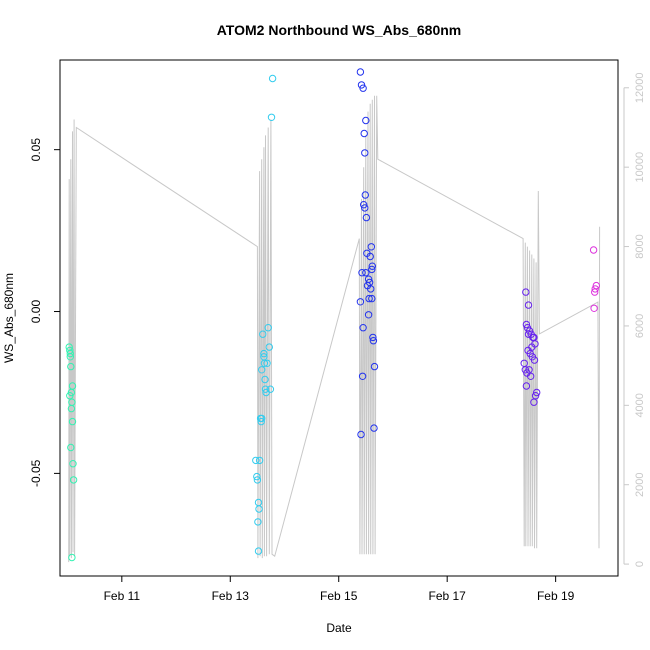 This screenshot has width=650, height=650. I want to click on x-tick-label: Feb 19, so click(556, 596).